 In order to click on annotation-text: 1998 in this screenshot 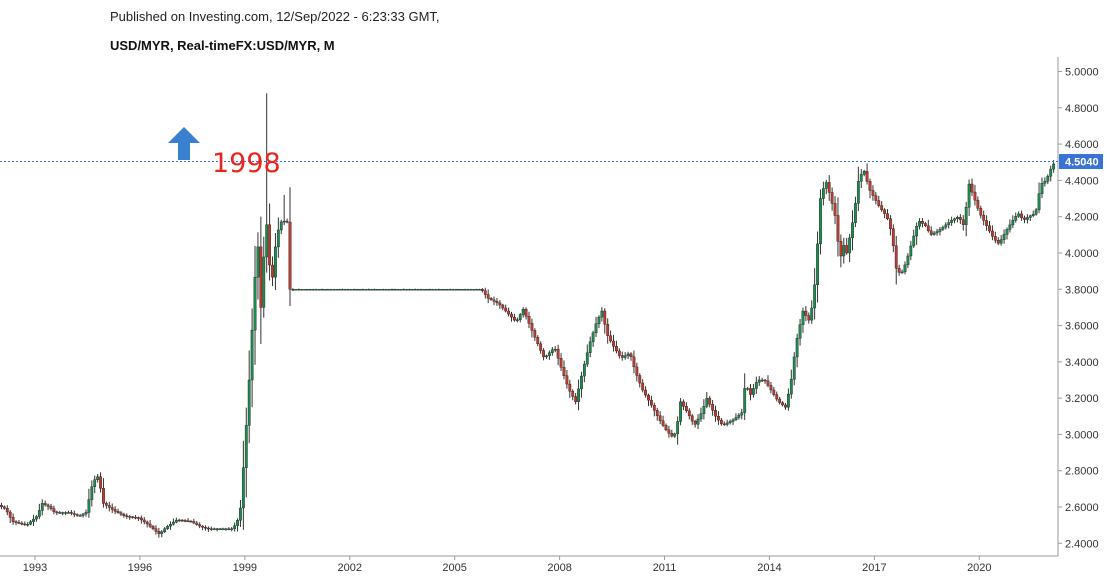, I will do `click(246, 163)`.